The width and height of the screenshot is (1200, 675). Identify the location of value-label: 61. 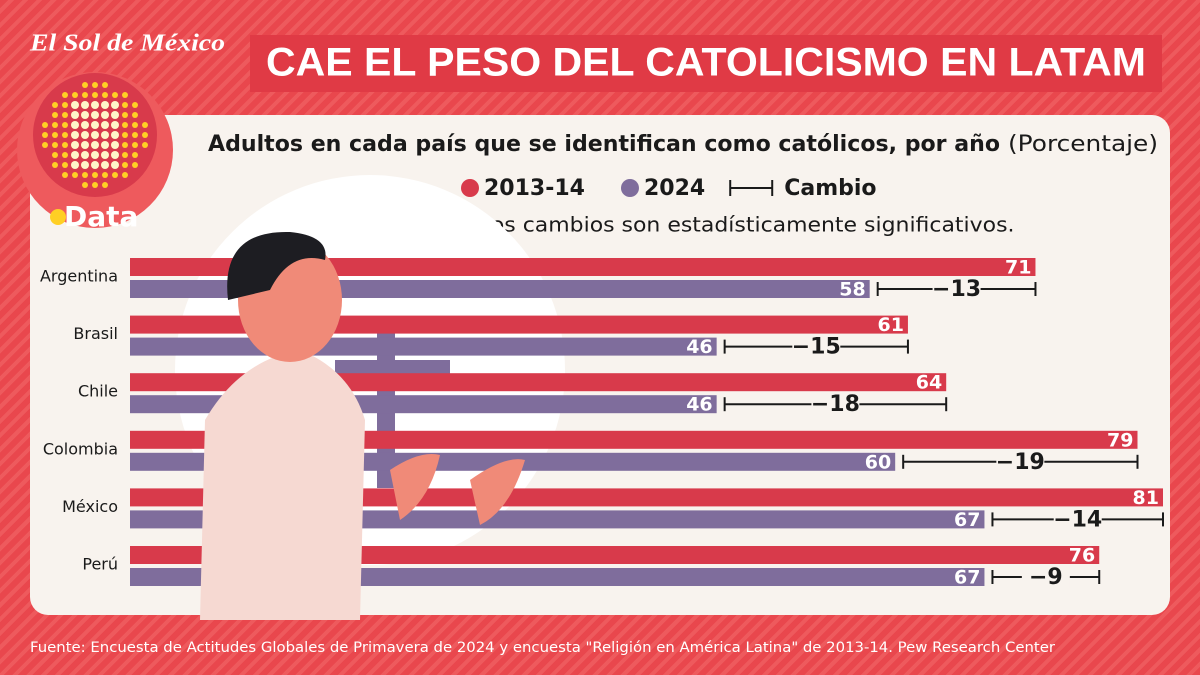
(890, 325).